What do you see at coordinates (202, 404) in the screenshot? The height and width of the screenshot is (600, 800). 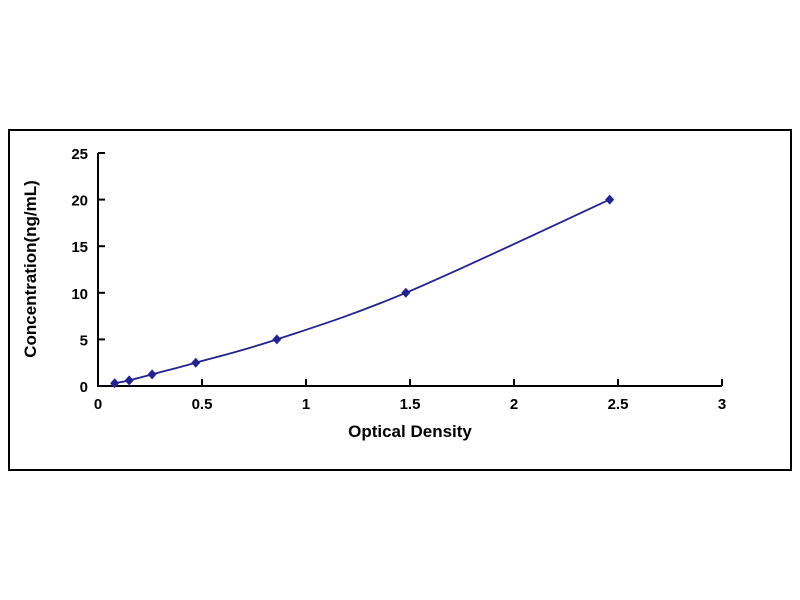 I see `x-tick-label: 0.5` at bounding box center [202, 404].